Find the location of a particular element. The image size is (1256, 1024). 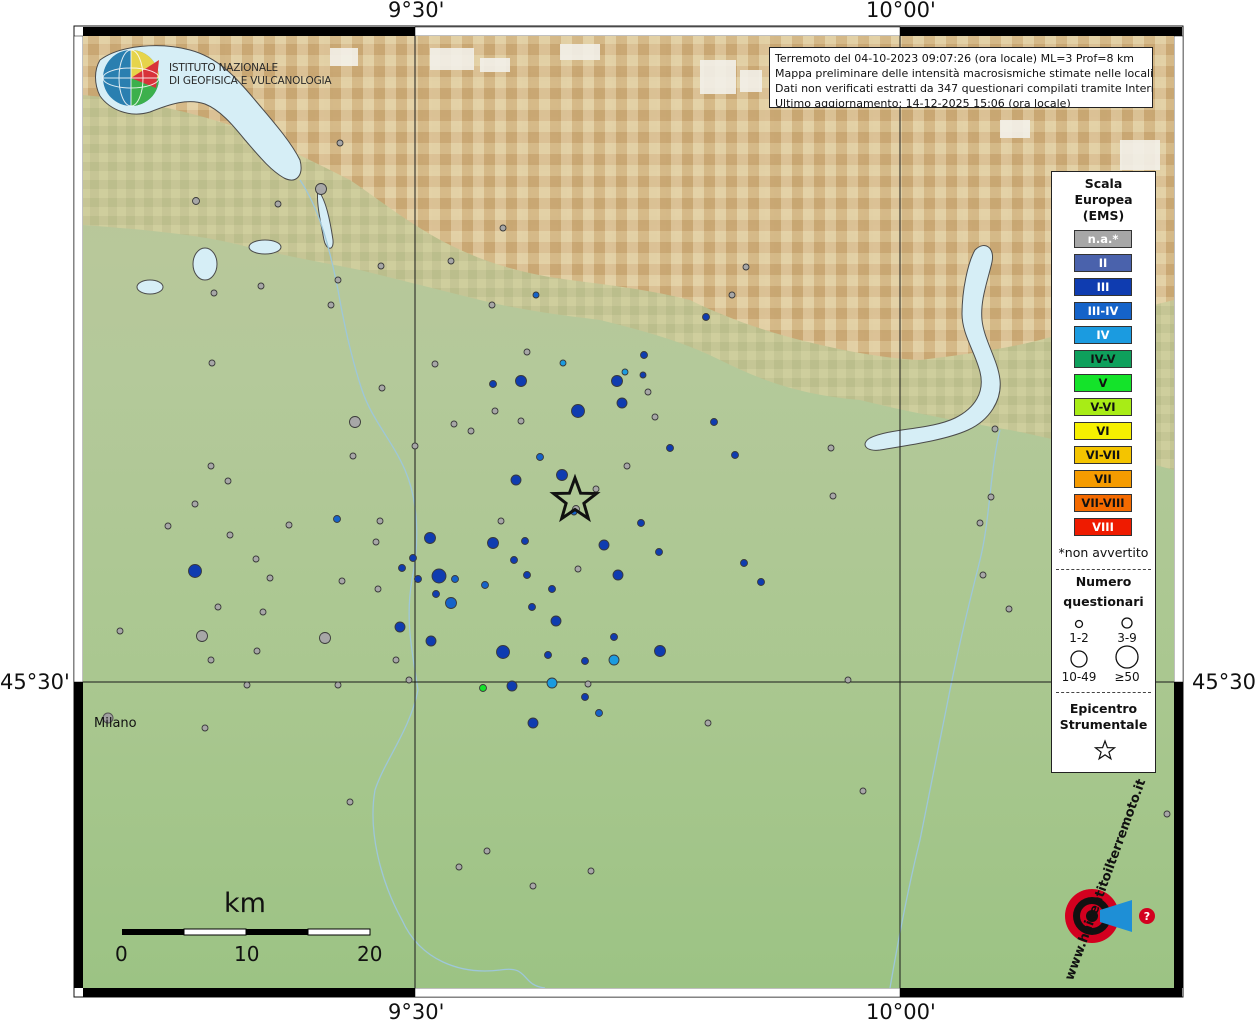

place-label-milano: Milano is located at coordinates (115, 723).